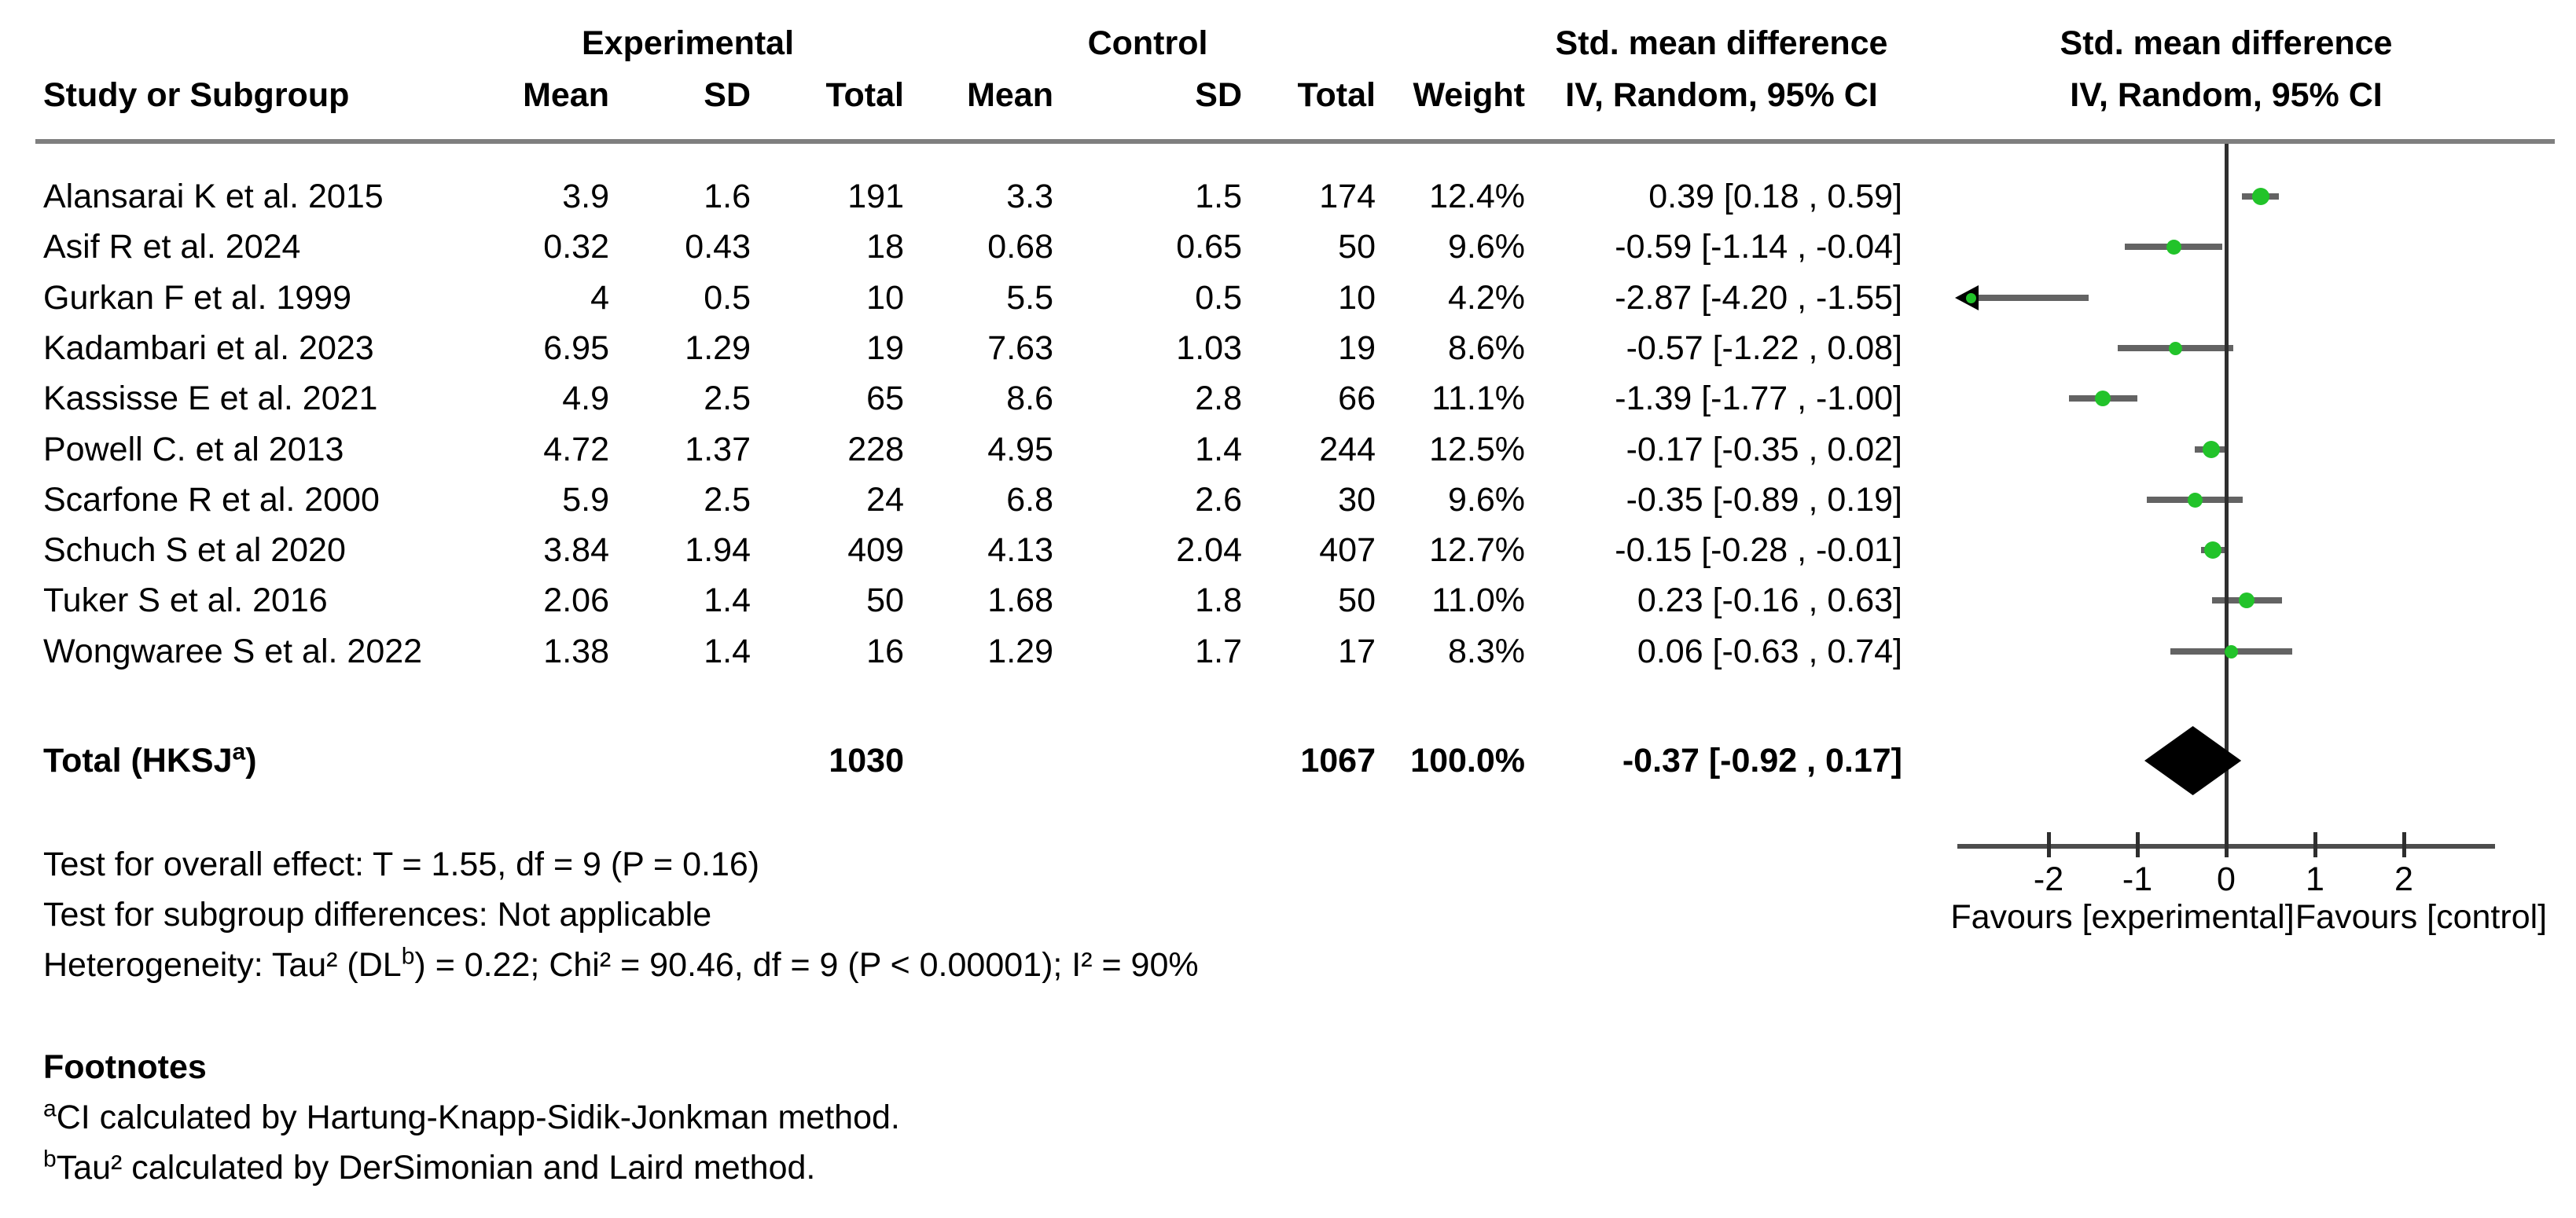  What do you see at coordinates (1347, 196) in the screenshot?
I see `study-value: 174` at bounding box center [1347, 196].